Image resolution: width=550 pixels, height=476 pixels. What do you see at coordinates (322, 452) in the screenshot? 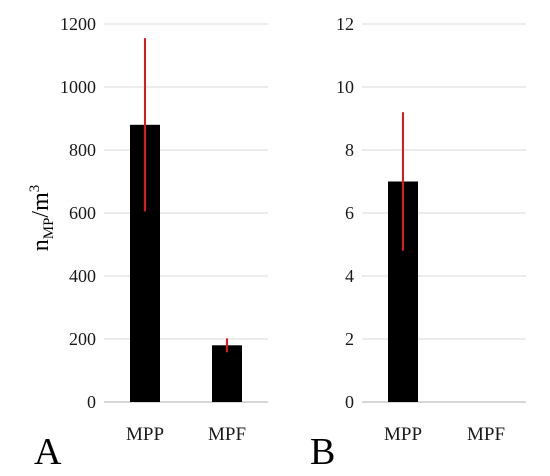
I see `panel-label: B` at bounding box center [322, 452].